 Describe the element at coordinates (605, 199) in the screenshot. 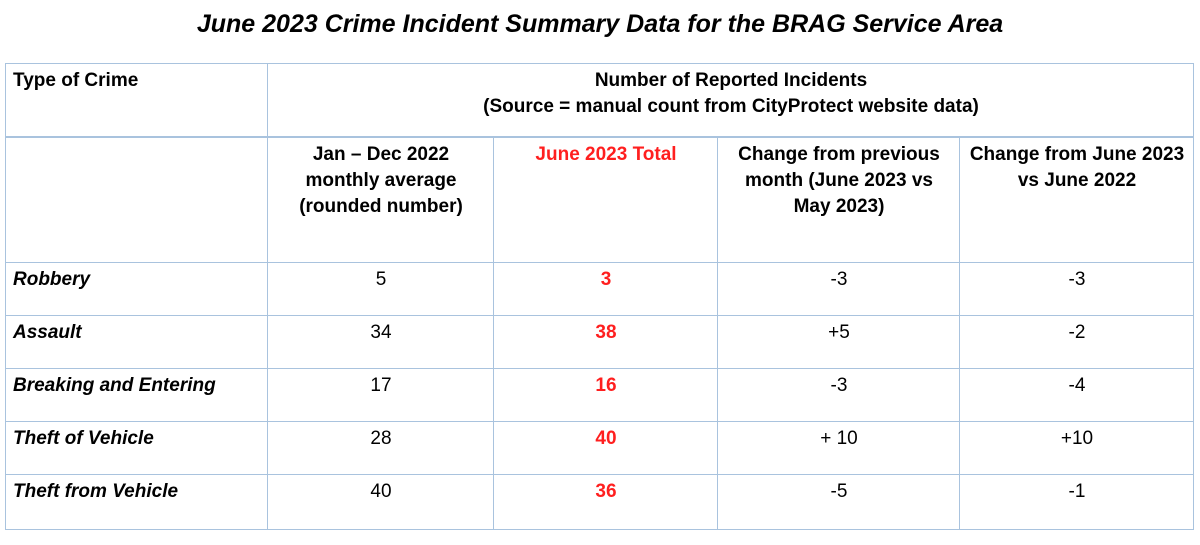

I see `column-header-june-2023-total: June 2023 Total` at that location.